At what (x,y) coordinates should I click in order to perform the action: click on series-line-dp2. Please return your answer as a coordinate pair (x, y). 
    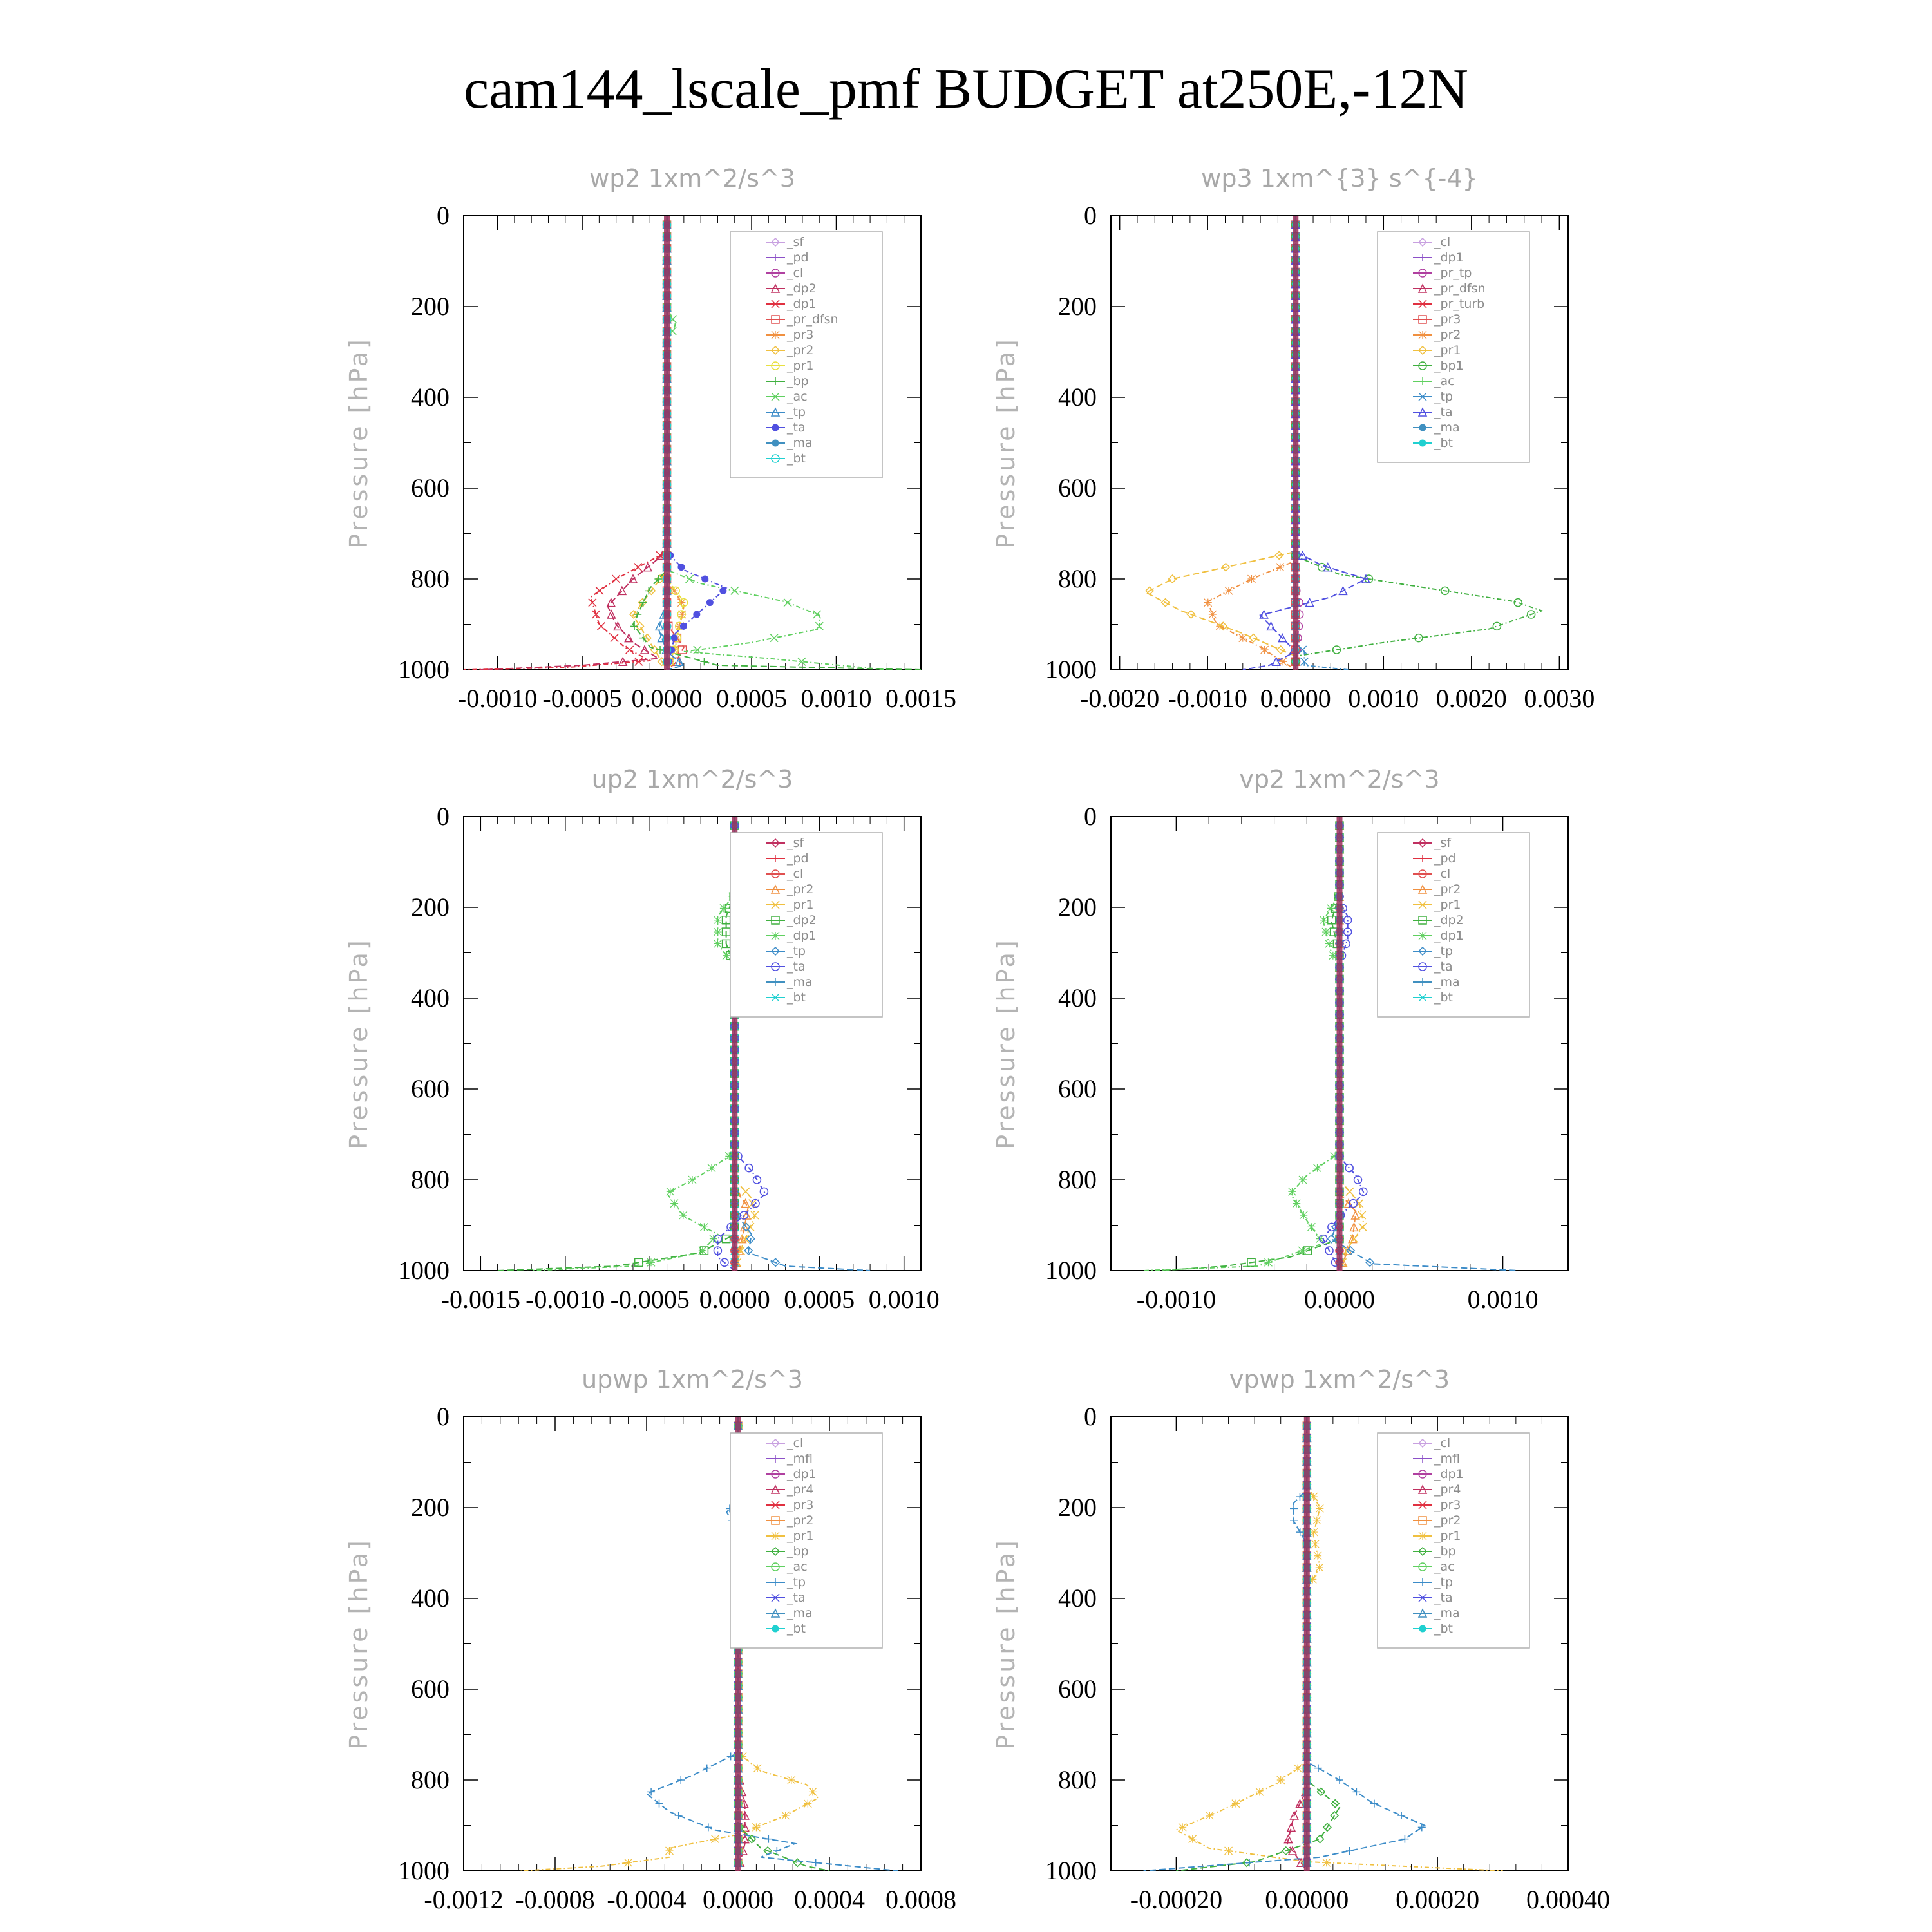
    Looking at the image, I should click on (574, 443).